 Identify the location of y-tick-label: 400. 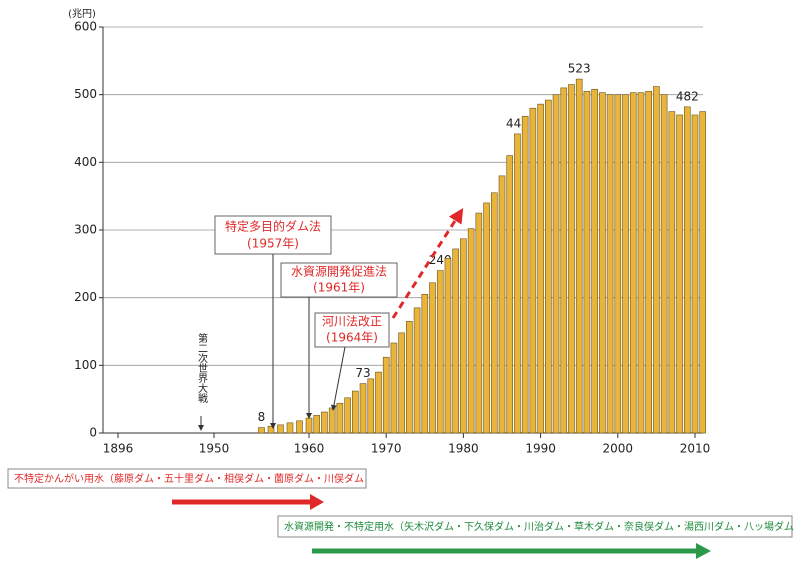
(85, 162).